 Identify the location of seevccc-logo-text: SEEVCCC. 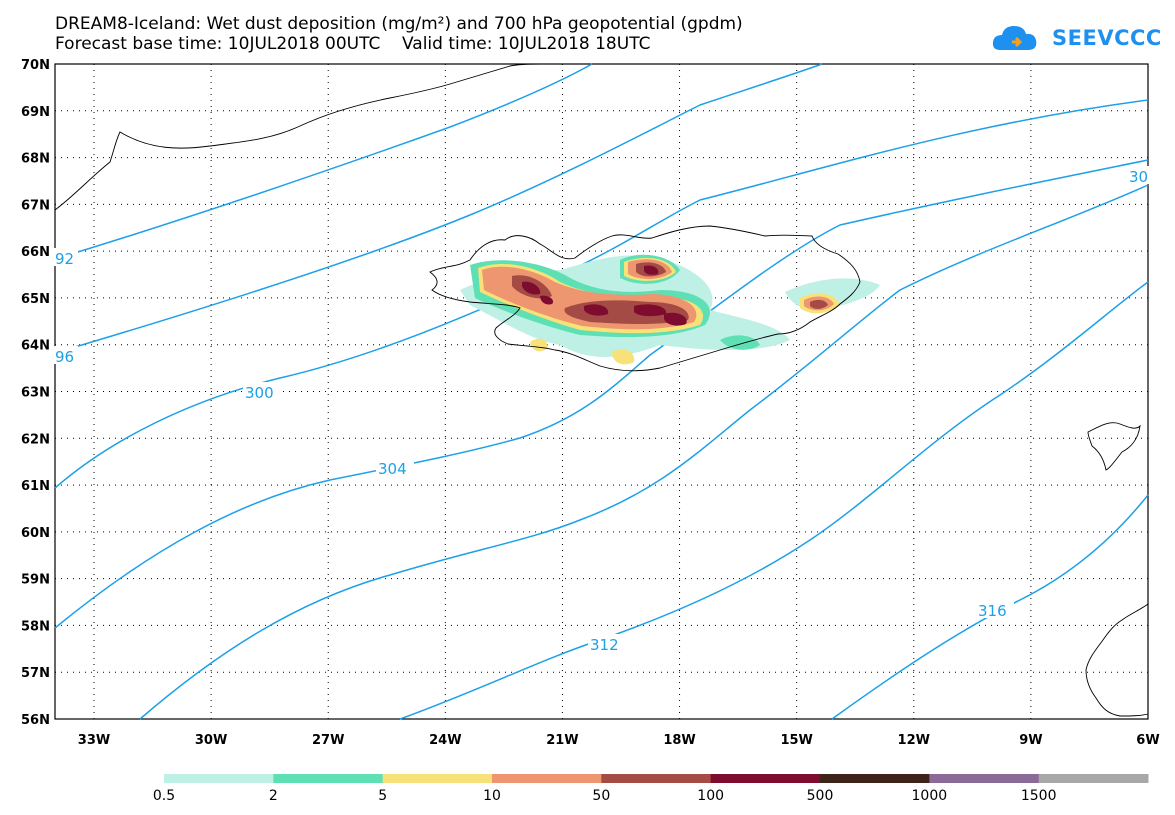
(1107, 38).